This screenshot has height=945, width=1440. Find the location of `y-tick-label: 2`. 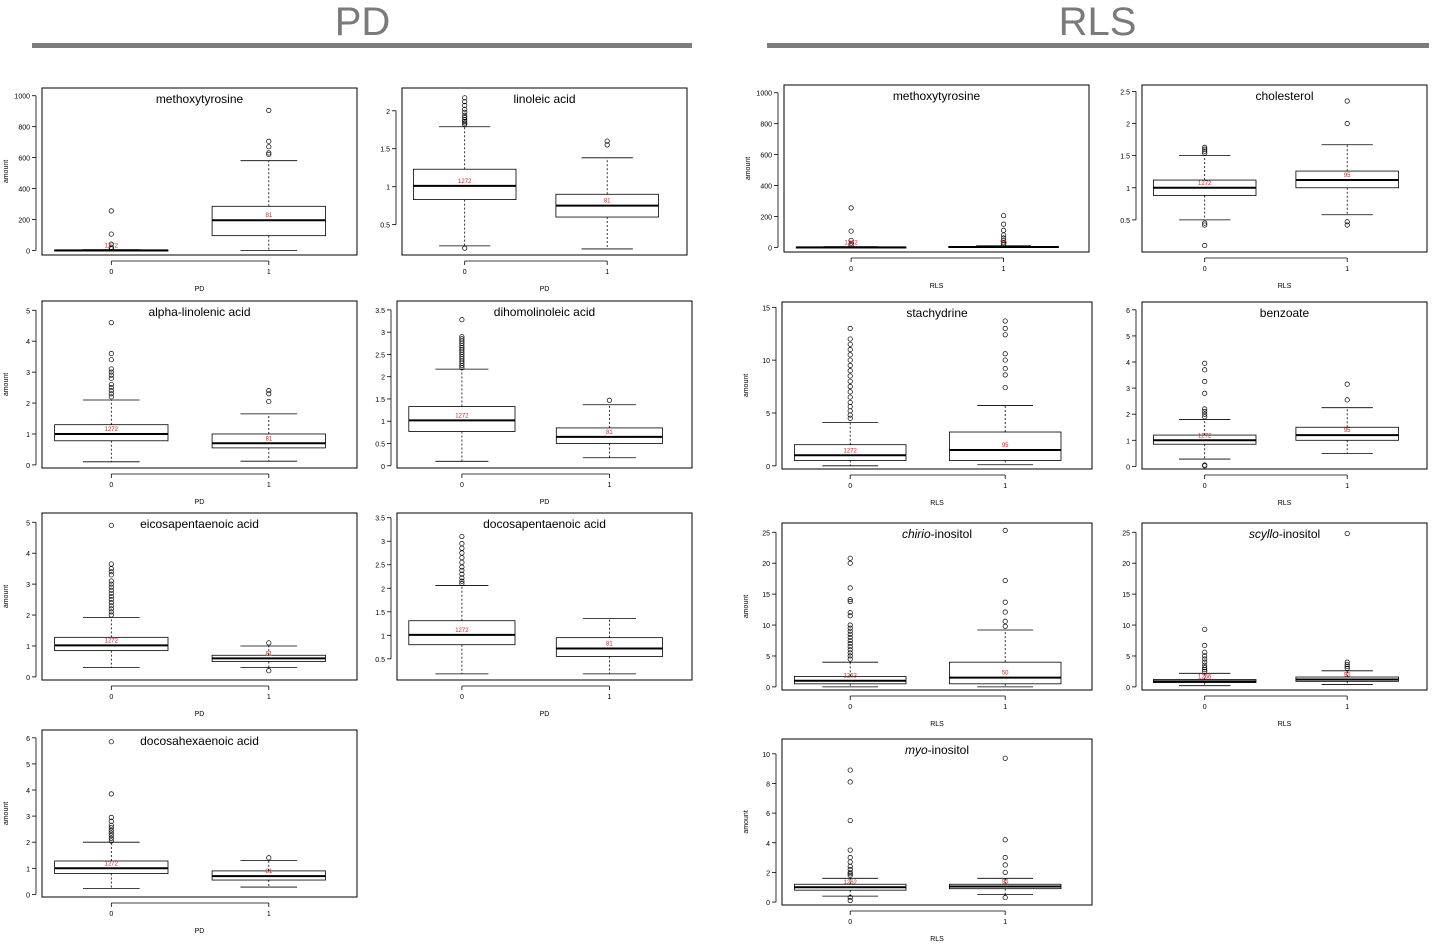

y-tick-label: 2 is located at coordinates (1128, 125).